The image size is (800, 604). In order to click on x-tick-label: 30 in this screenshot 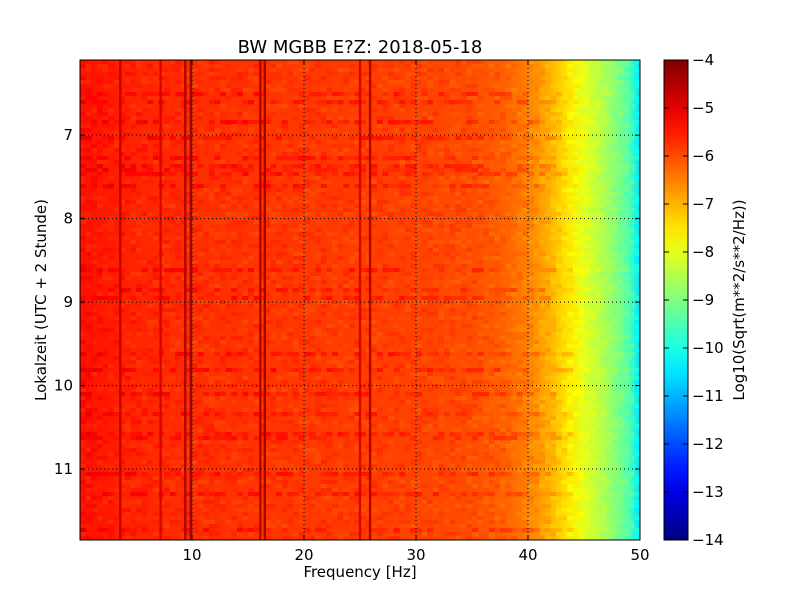, I will do `click(415, 555)`.